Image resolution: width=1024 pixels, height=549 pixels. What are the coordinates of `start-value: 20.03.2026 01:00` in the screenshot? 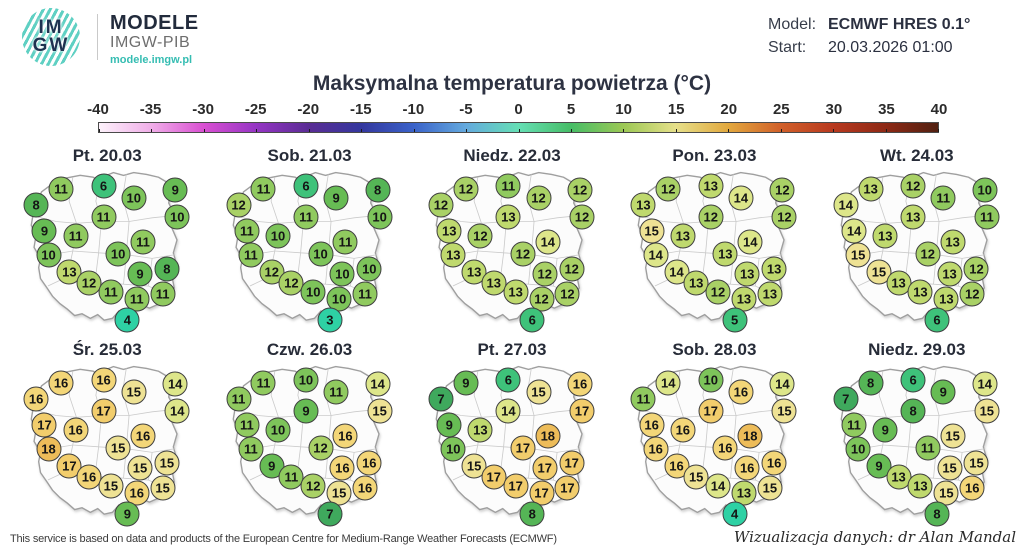 It's located at (890, 47).